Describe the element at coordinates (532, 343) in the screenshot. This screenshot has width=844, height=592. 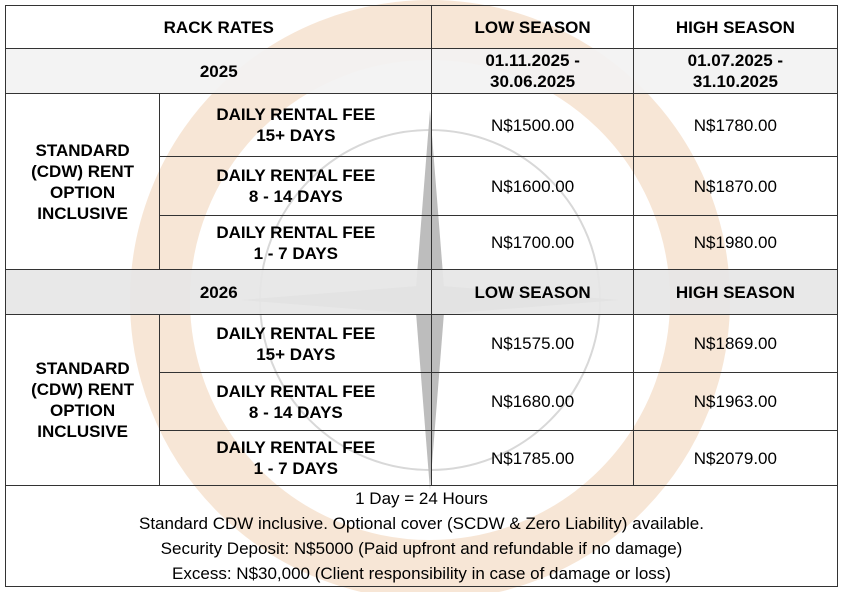
I see `price-cell: N$1575.00` at that location.